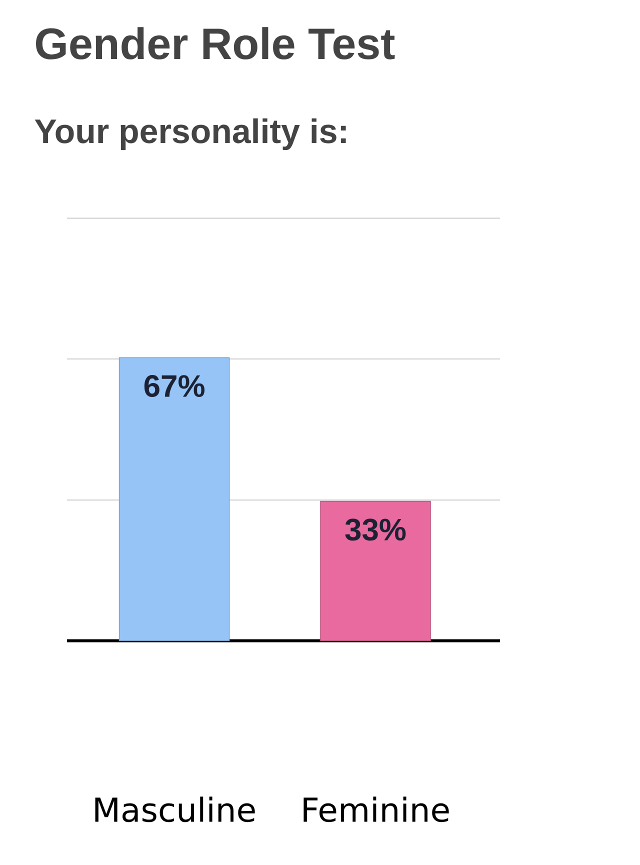 This screenshot has height=865, width=640. I want to click on data-label: 67%, so click(174, 386).